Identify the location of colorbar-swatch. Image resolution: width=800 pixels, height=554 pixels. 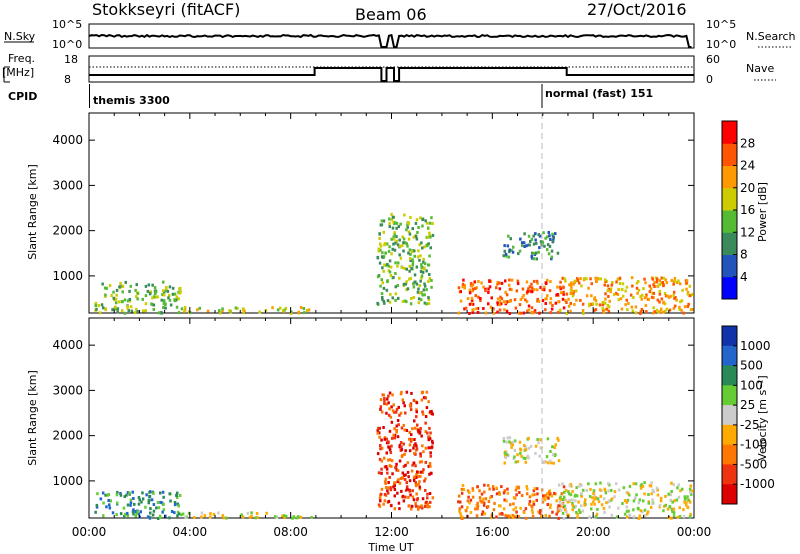
(729, 435).